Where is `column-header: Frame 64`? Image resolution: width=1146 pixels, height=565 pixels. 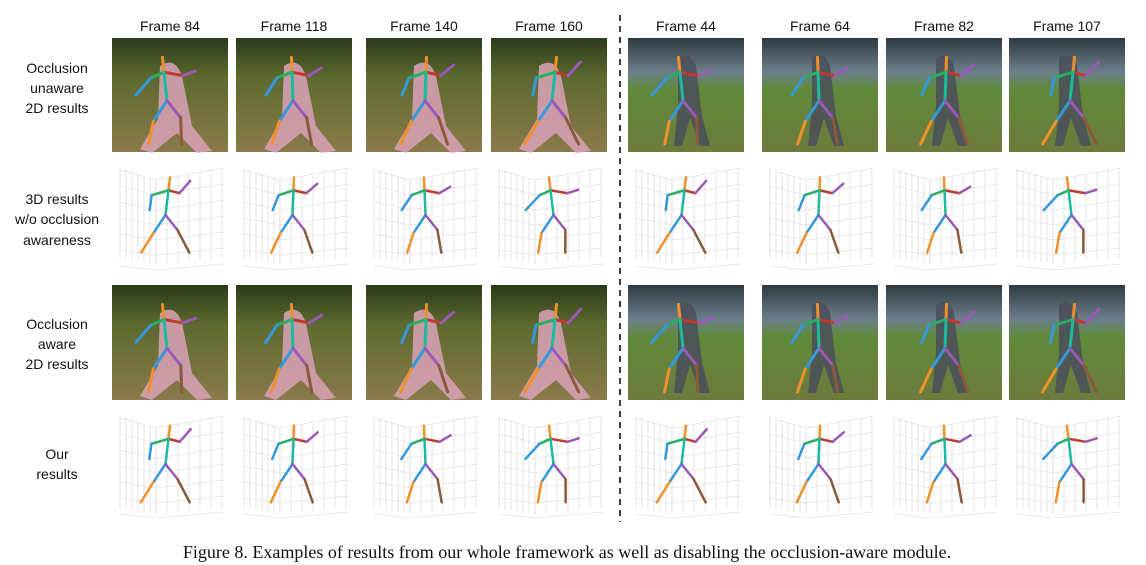 column-header: Frame 64 is located at coordinates (820, 26).